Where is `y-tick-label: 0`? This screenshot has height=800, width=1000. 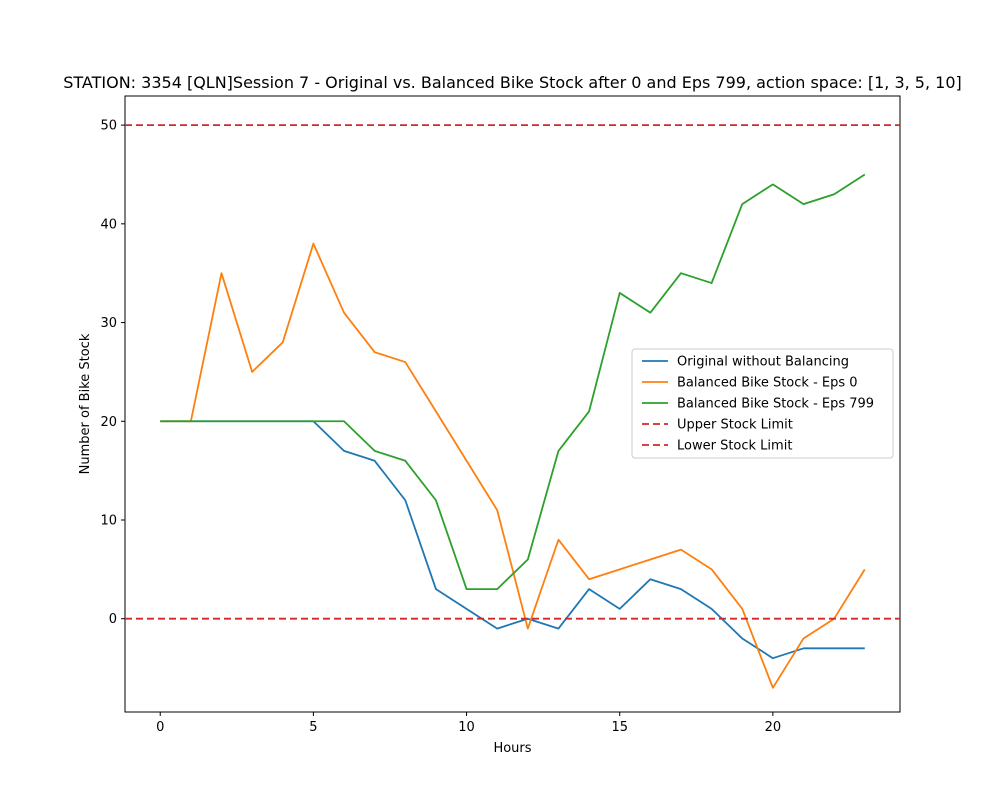
y-tick-label: 0 is located at coordinates (113, 619).